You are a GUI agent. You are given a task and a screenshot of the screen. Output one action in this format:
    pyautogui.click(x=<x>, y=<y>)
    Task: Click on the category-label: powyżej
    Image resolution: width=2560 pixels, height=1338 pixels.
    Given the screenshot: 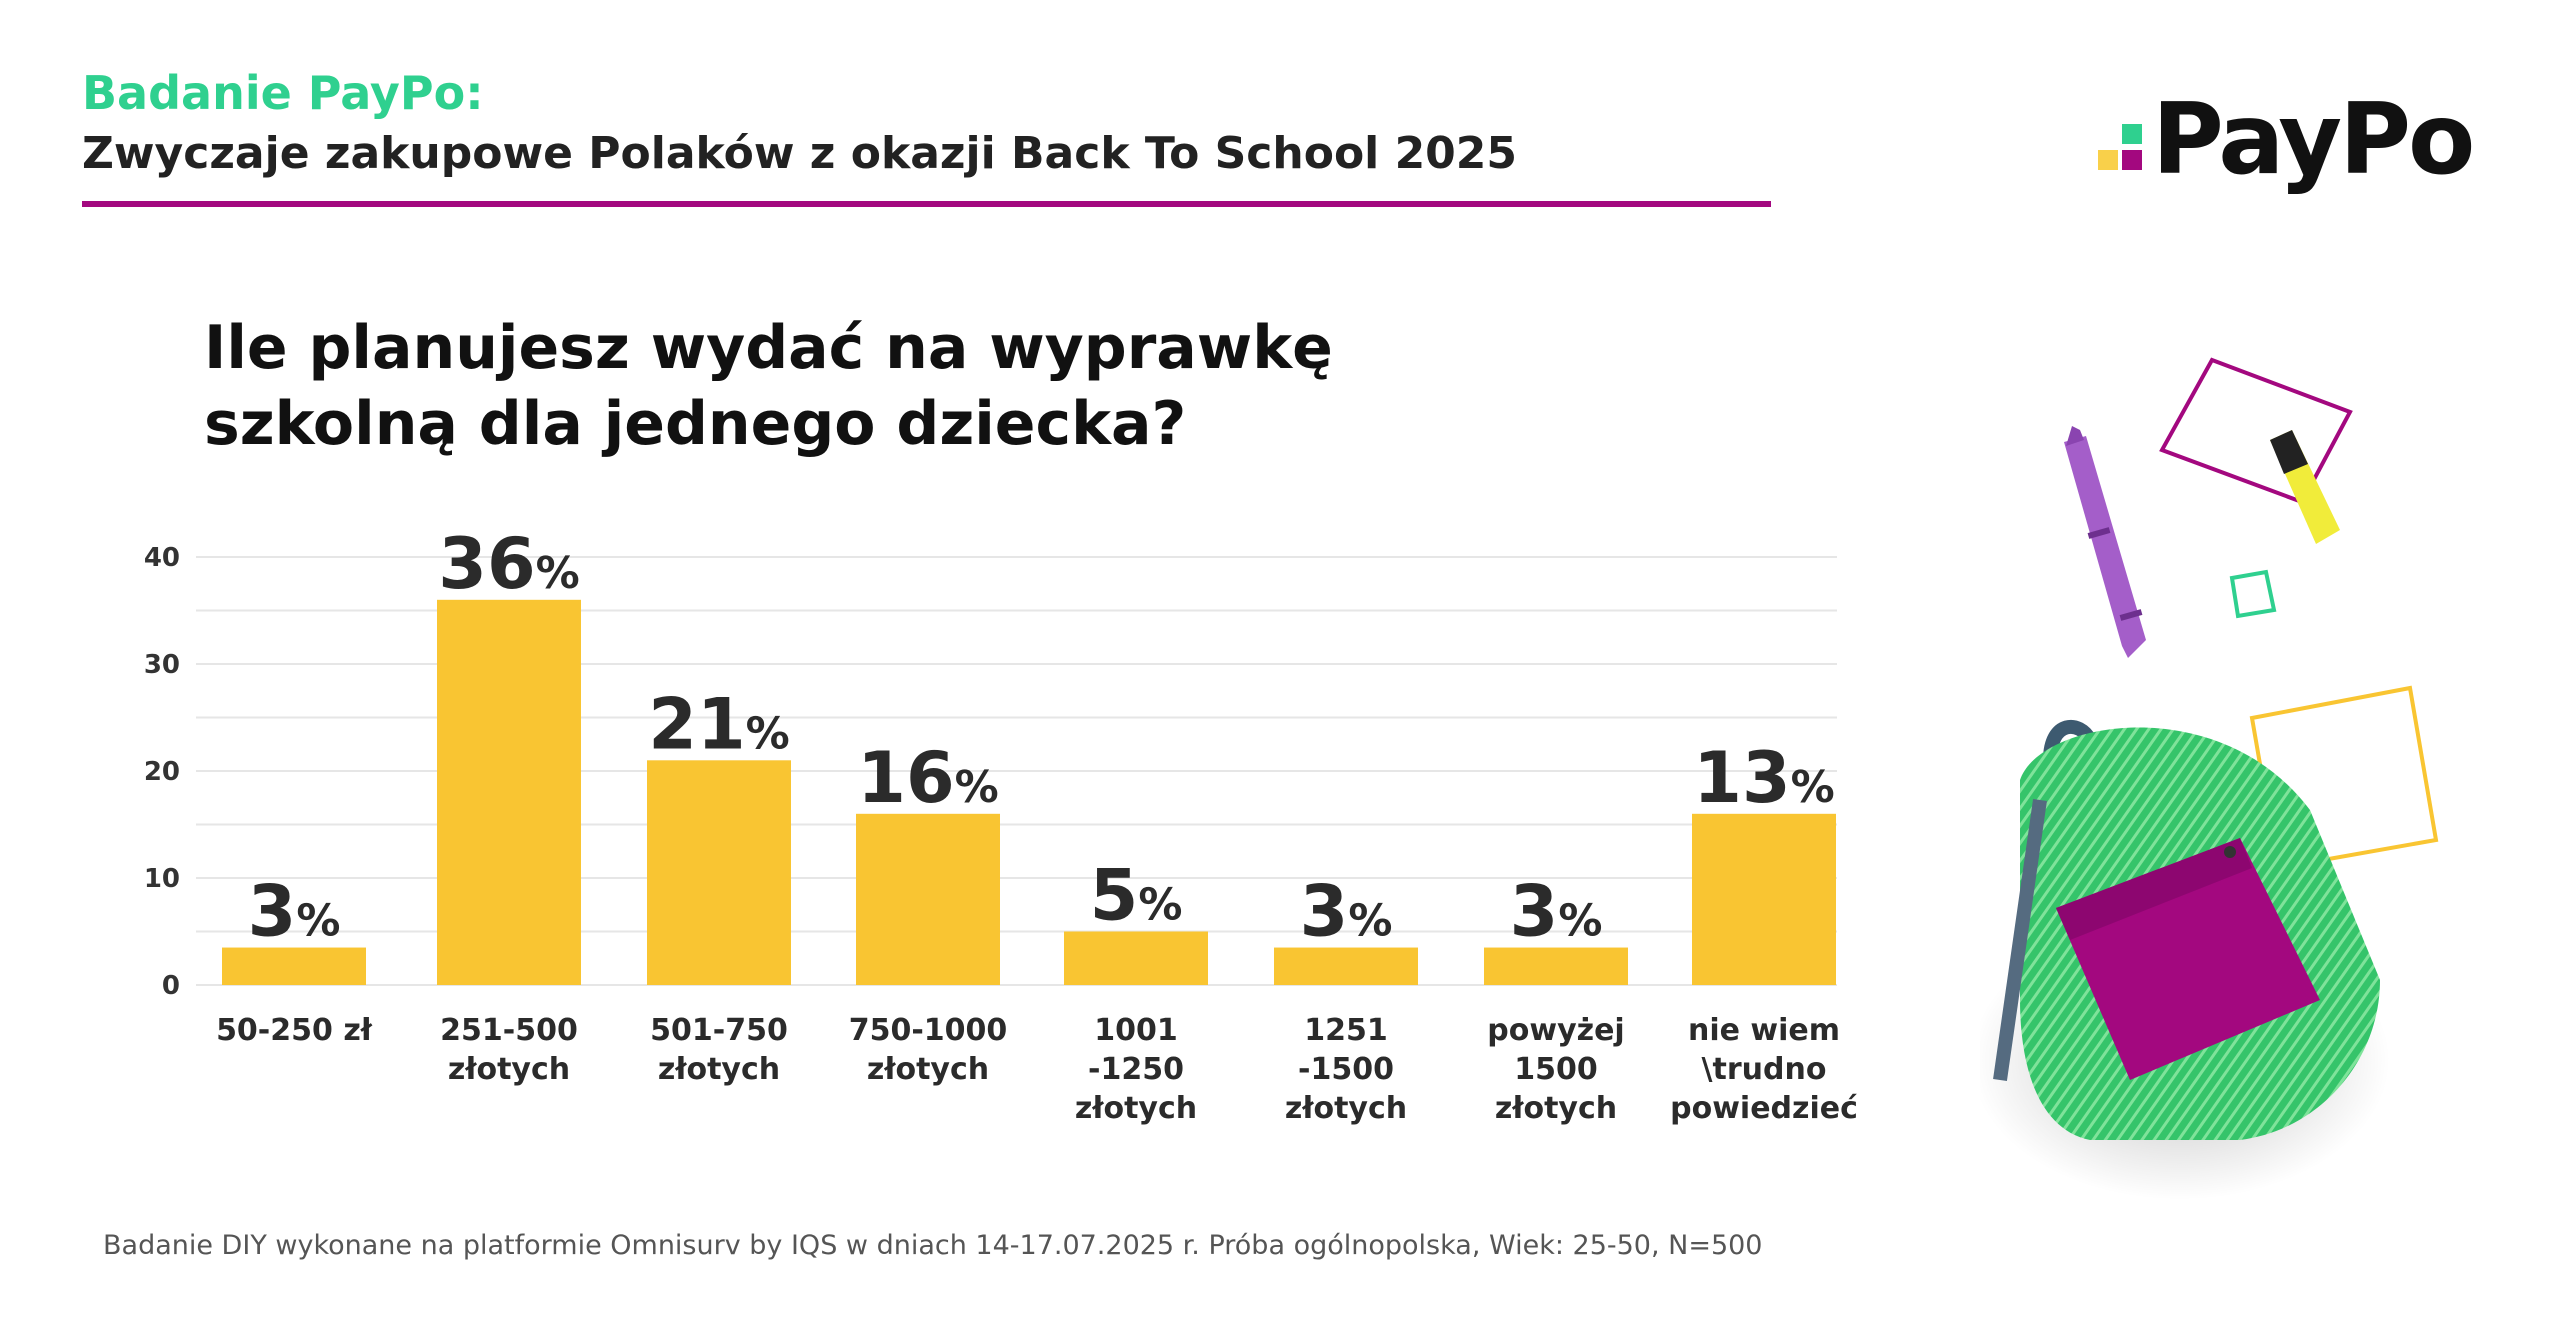 What is the action you would take?
    pyautogui.click(x=1555, y=1030)
    